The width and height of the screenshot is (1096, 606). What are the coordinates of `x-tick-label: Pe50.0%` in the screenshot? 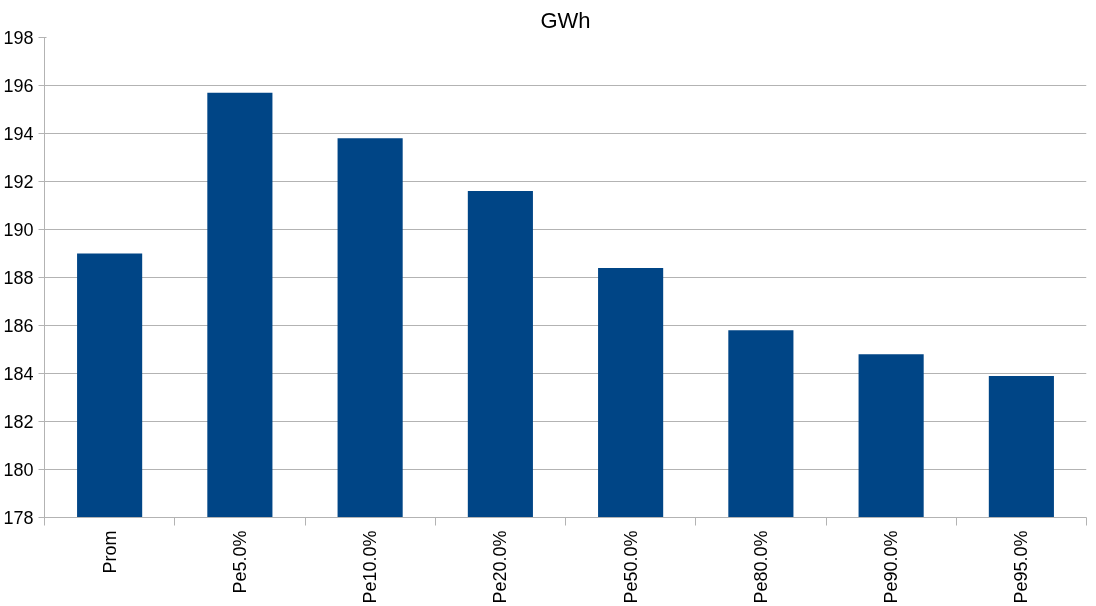 It's located at (630, 567).